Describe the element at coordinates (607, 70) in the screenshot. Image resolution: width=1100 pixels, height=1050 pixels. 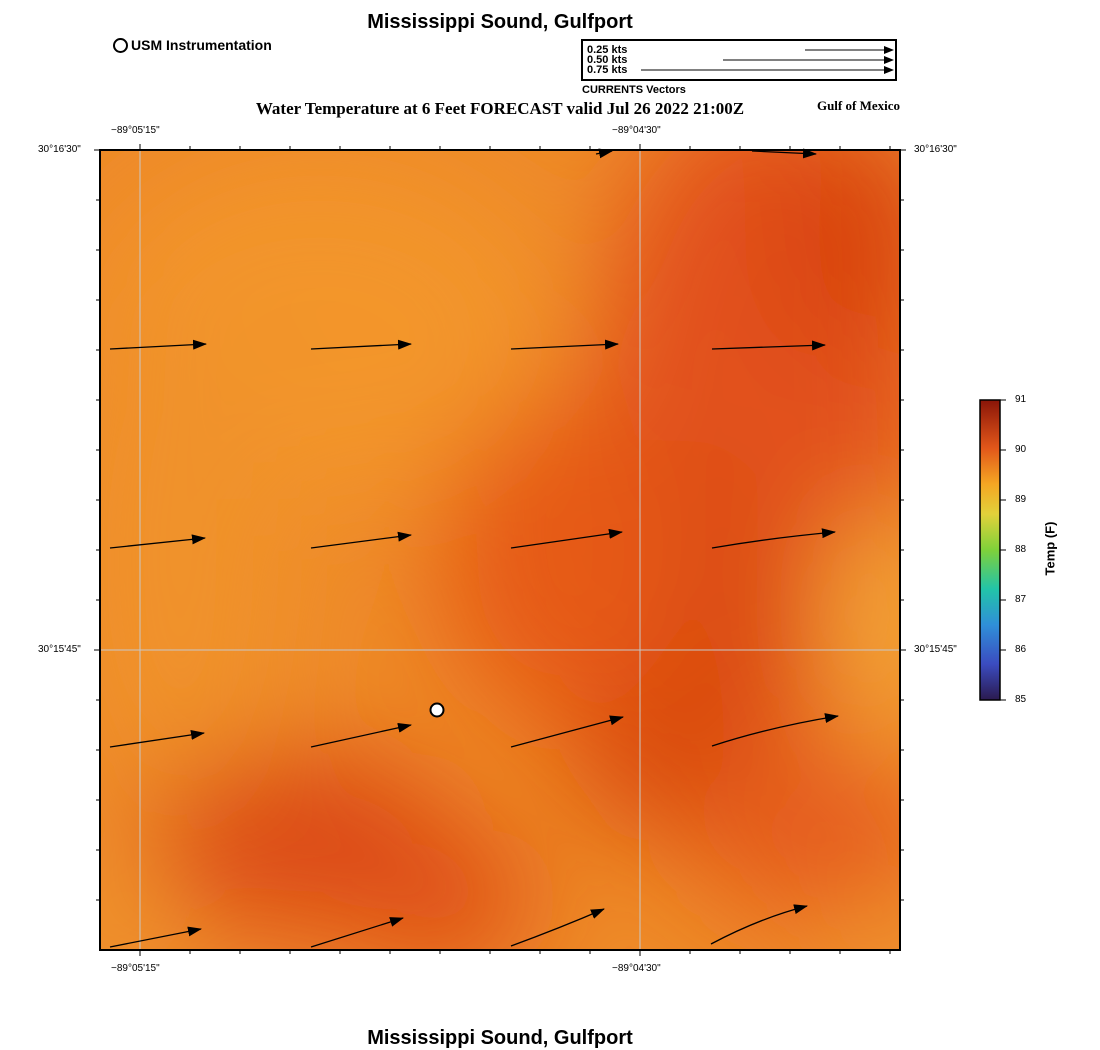
I see `vector-scale-label: 0.75 kts` at that location.